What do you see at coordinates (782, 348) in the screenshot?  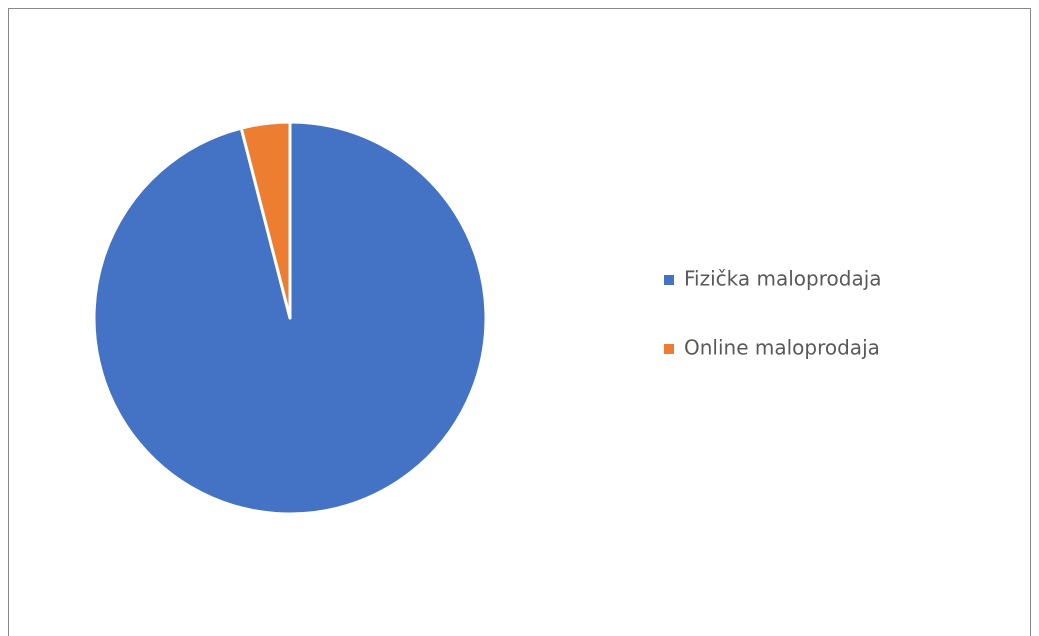 I see `legend-label: Online maloprodaja` at bounding box center [782, 348].